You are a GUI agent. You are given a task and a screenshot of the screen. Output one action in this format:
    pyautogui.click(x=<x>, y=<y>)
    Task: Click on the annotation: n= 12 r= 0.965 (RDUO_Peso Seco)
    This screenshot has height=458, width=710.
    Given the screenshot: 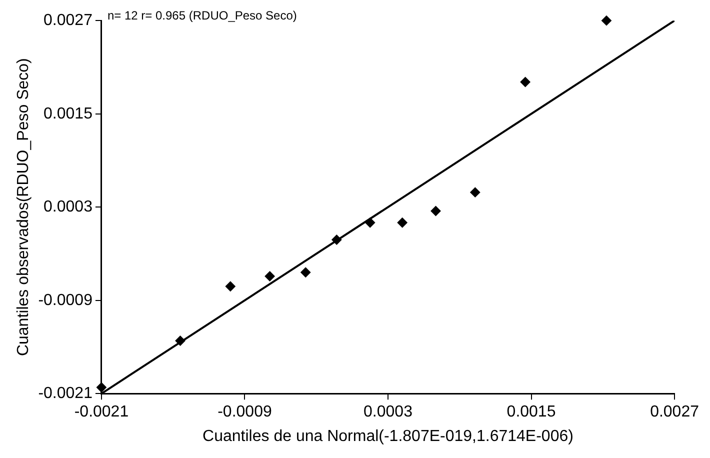 What is the action you would take?
    pyautogui.click(x=202, y=15)
    